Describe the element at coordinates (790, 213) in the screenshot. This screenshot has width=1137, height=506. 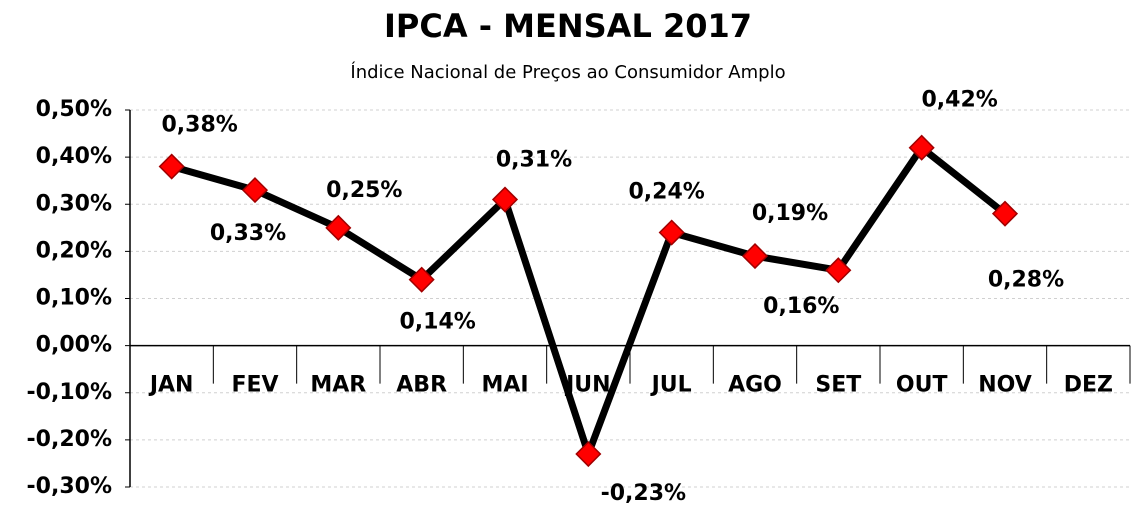
I see `data-label: 0,19%` at that location.